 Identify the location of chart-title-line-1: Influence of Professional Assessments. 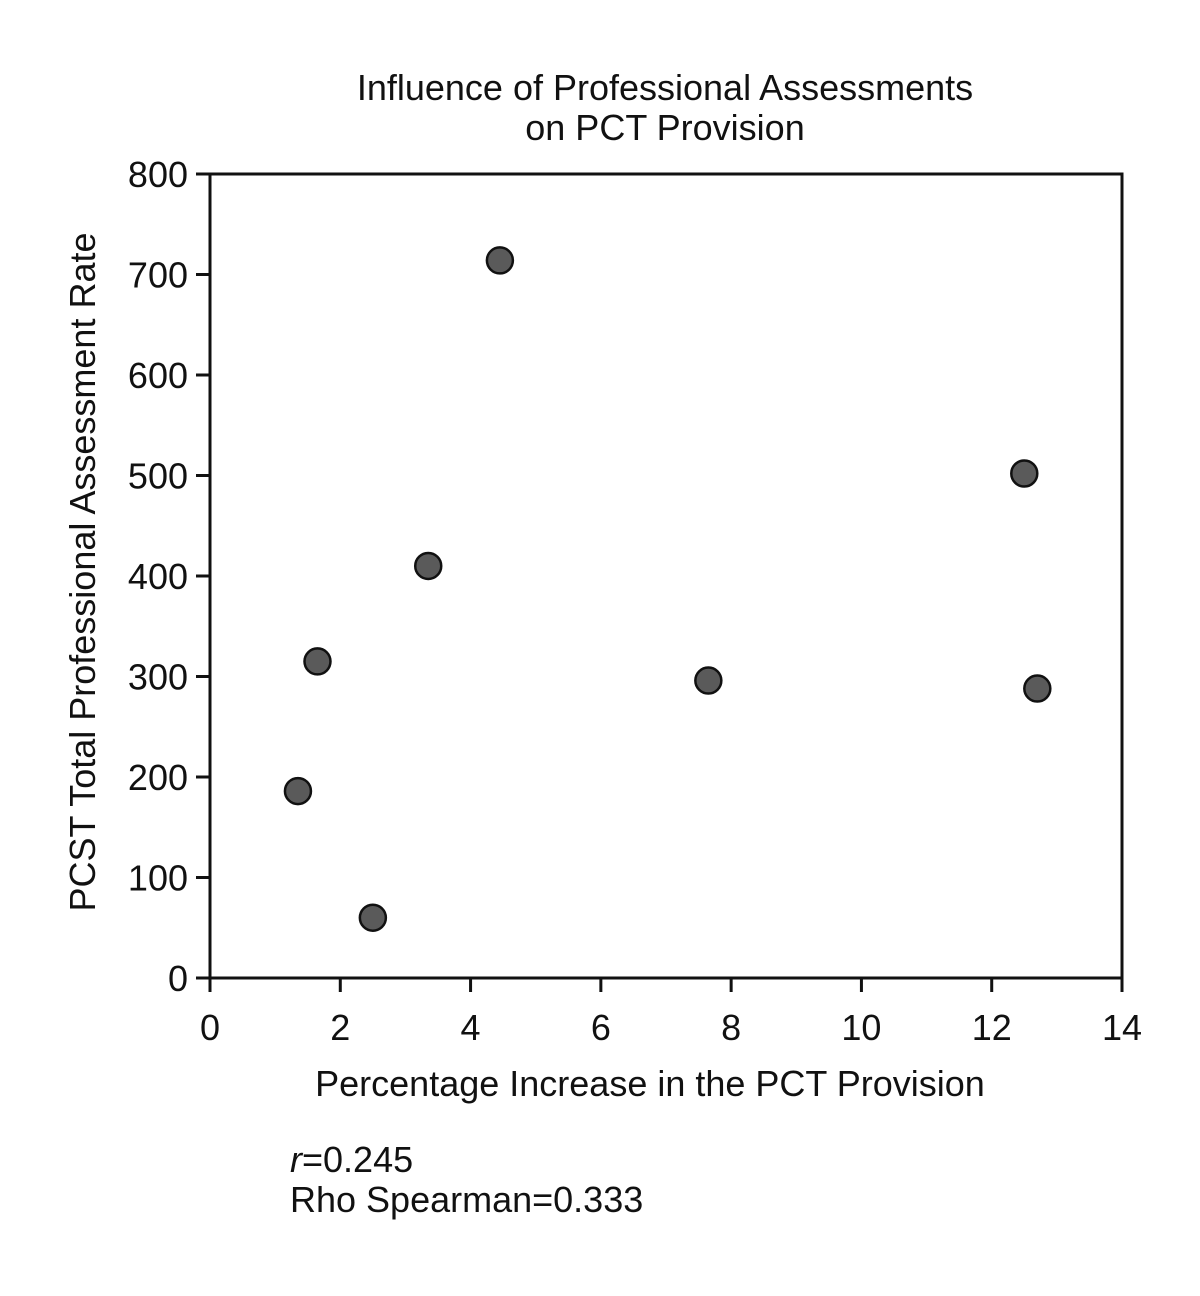
(665, 87).